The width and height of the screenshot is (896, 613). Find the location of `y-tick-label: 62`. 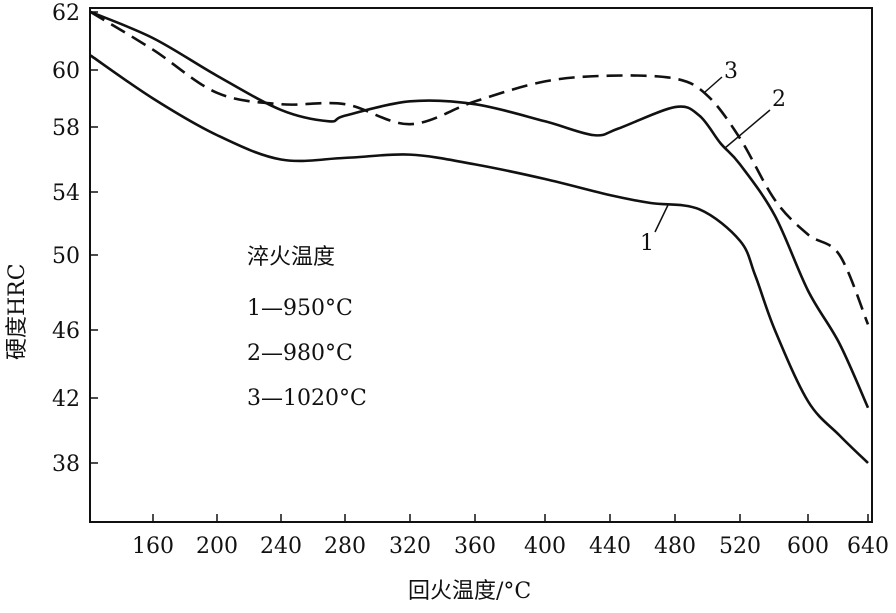

y-tick-label: 62 is located at coordinates (66, 13).